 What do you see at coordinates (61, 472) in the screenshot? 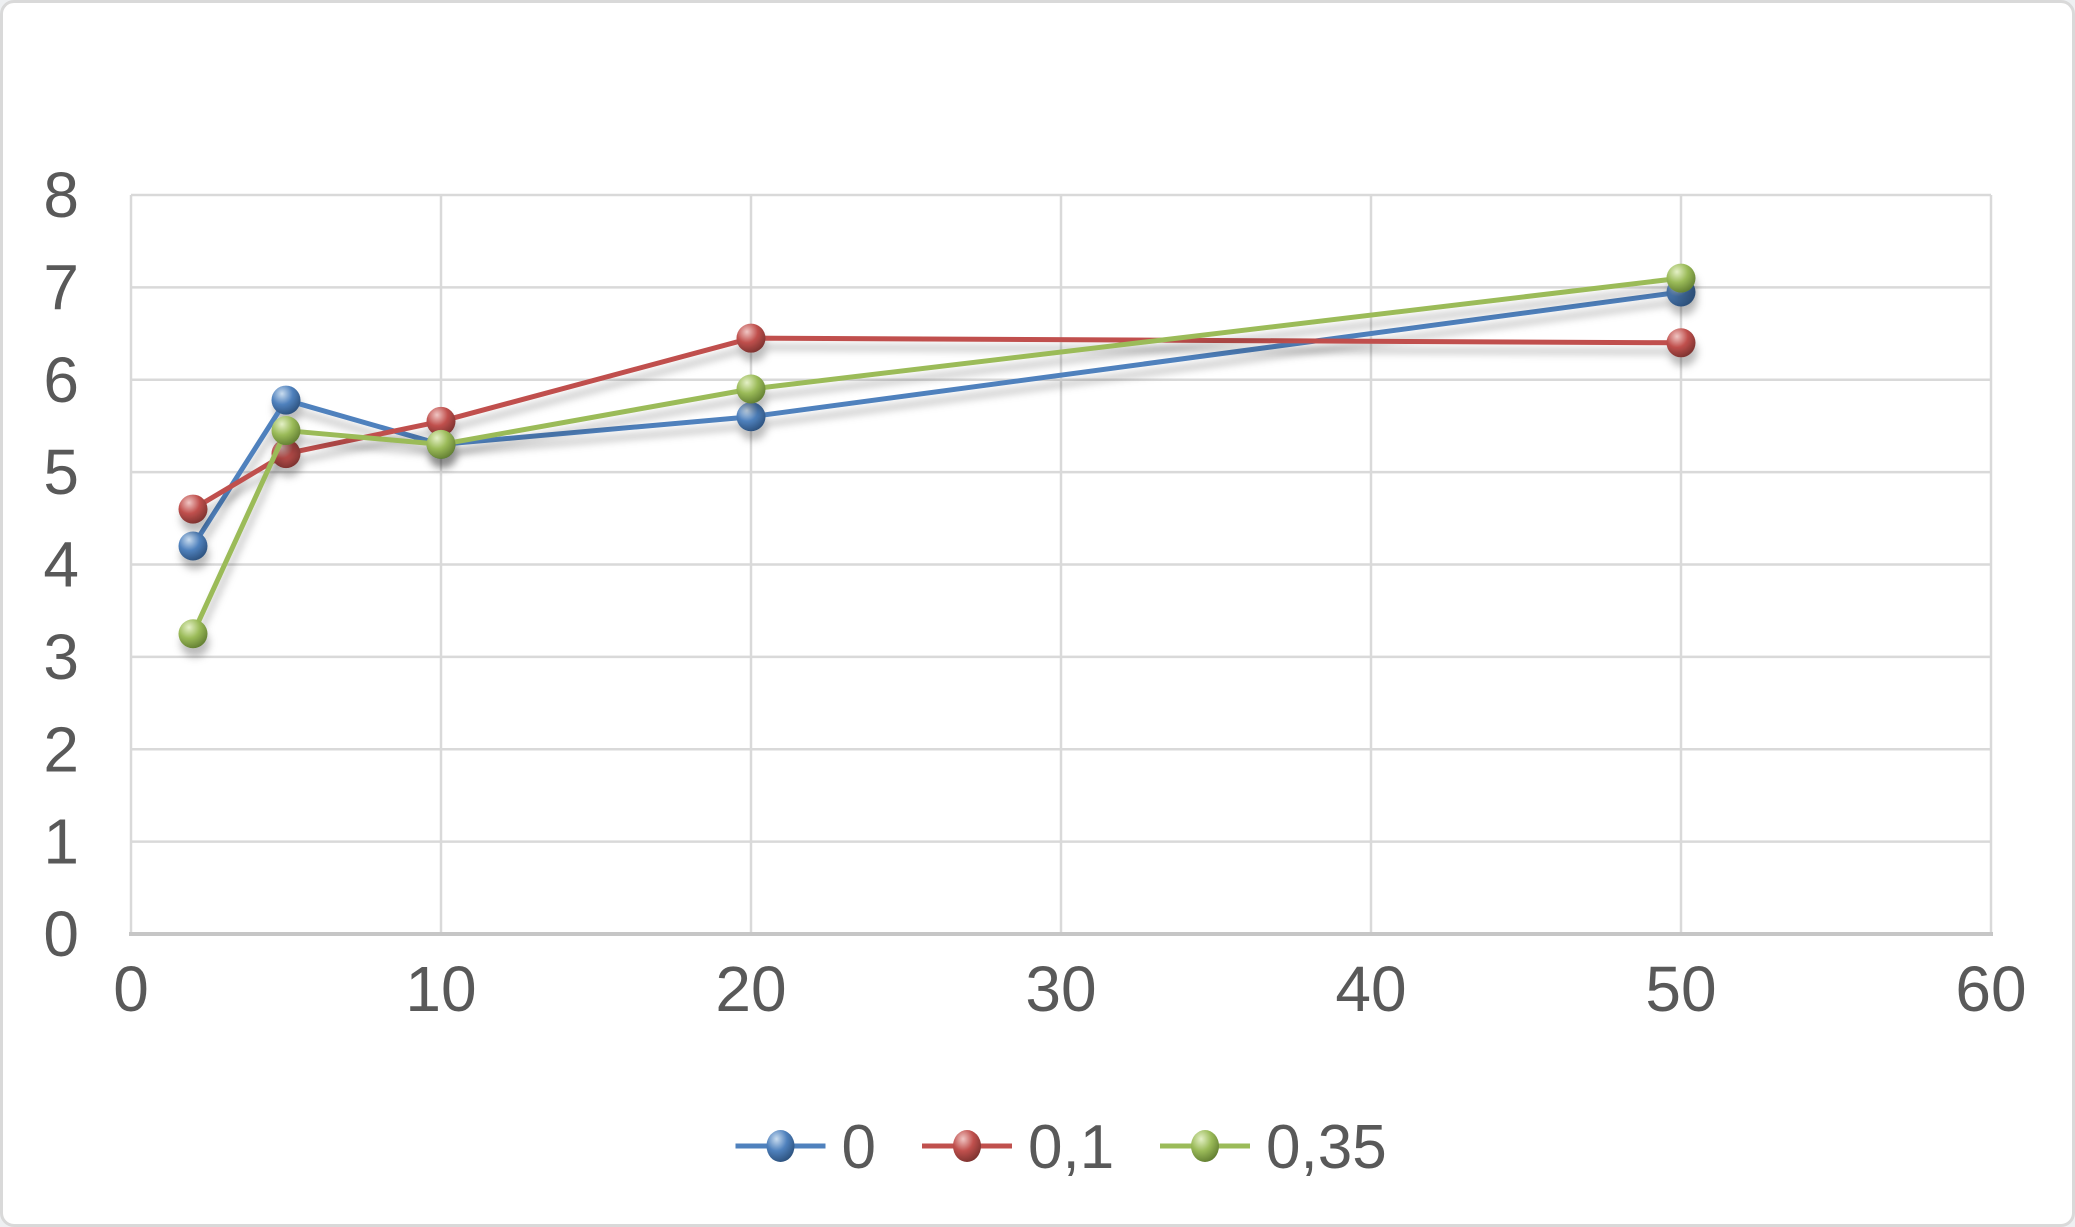
I see `y-tick-label-5: 5` at bounding box center [61, 472].